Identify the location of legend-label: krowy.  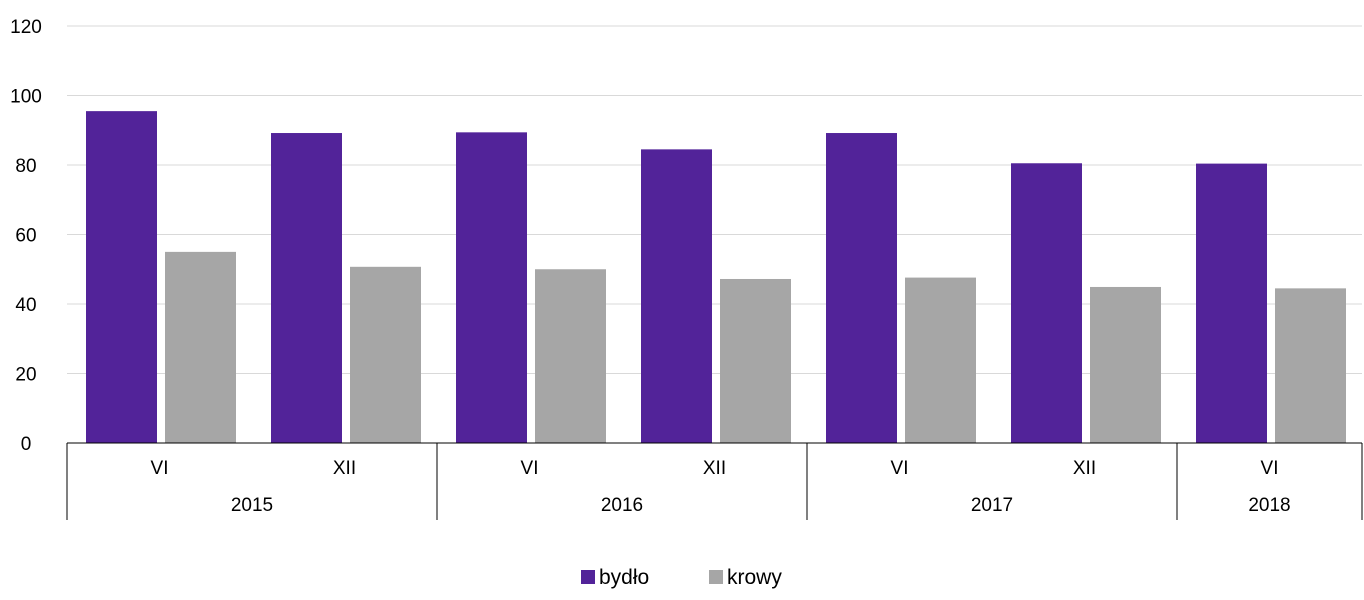
(754, 577).